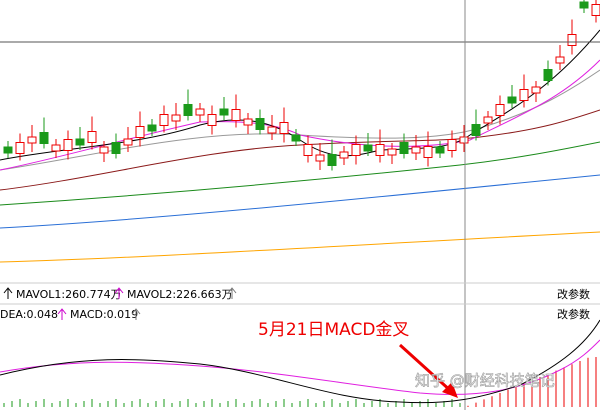 The width and height of the screenshot is (600, 410). I want to click on annotation-arrowhead, so click(450, 390).